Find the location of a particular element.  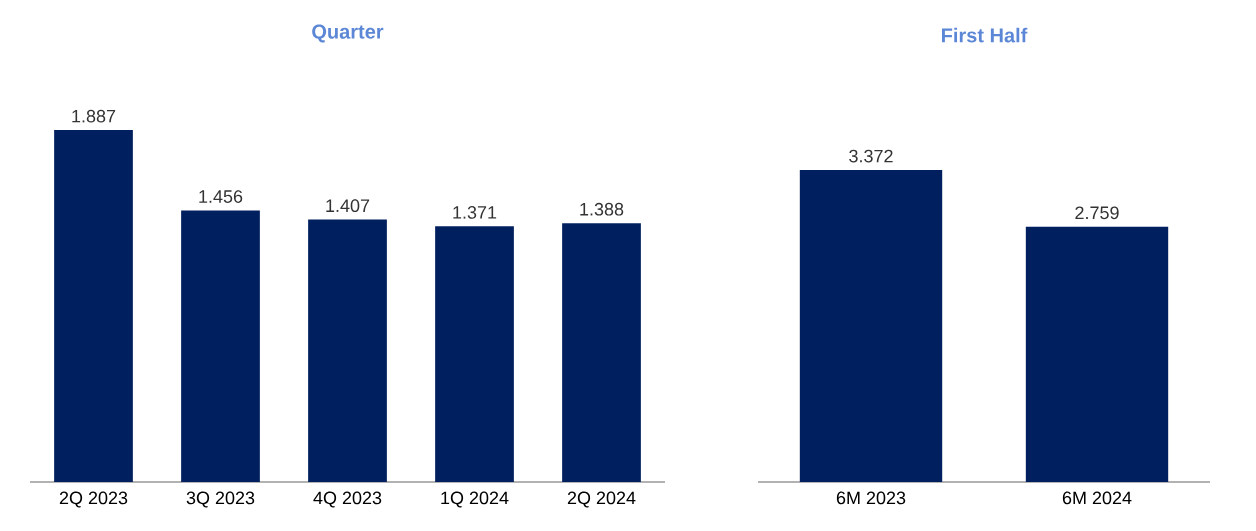

data-label: 1.388 is located at coordinates (602, 209).